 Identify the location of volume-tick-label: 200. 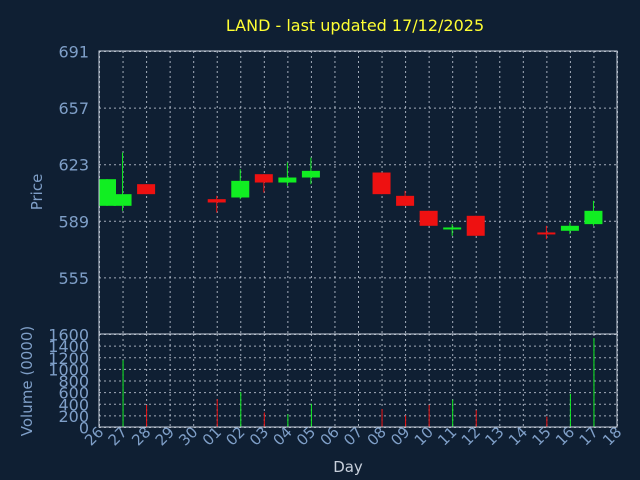
(73, 416).